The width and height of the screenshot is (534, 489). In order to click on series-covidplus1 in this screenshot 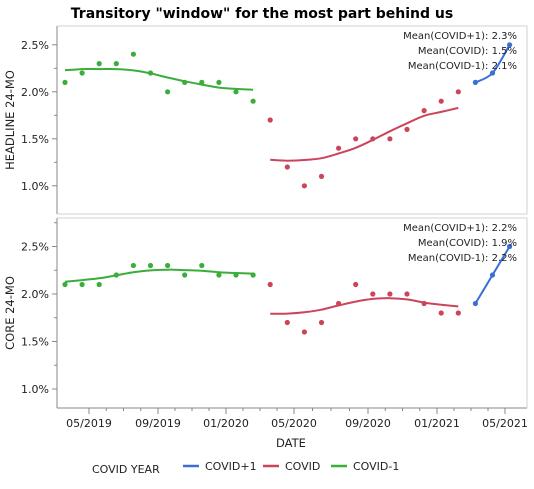, I will do `click(492, 275)`.